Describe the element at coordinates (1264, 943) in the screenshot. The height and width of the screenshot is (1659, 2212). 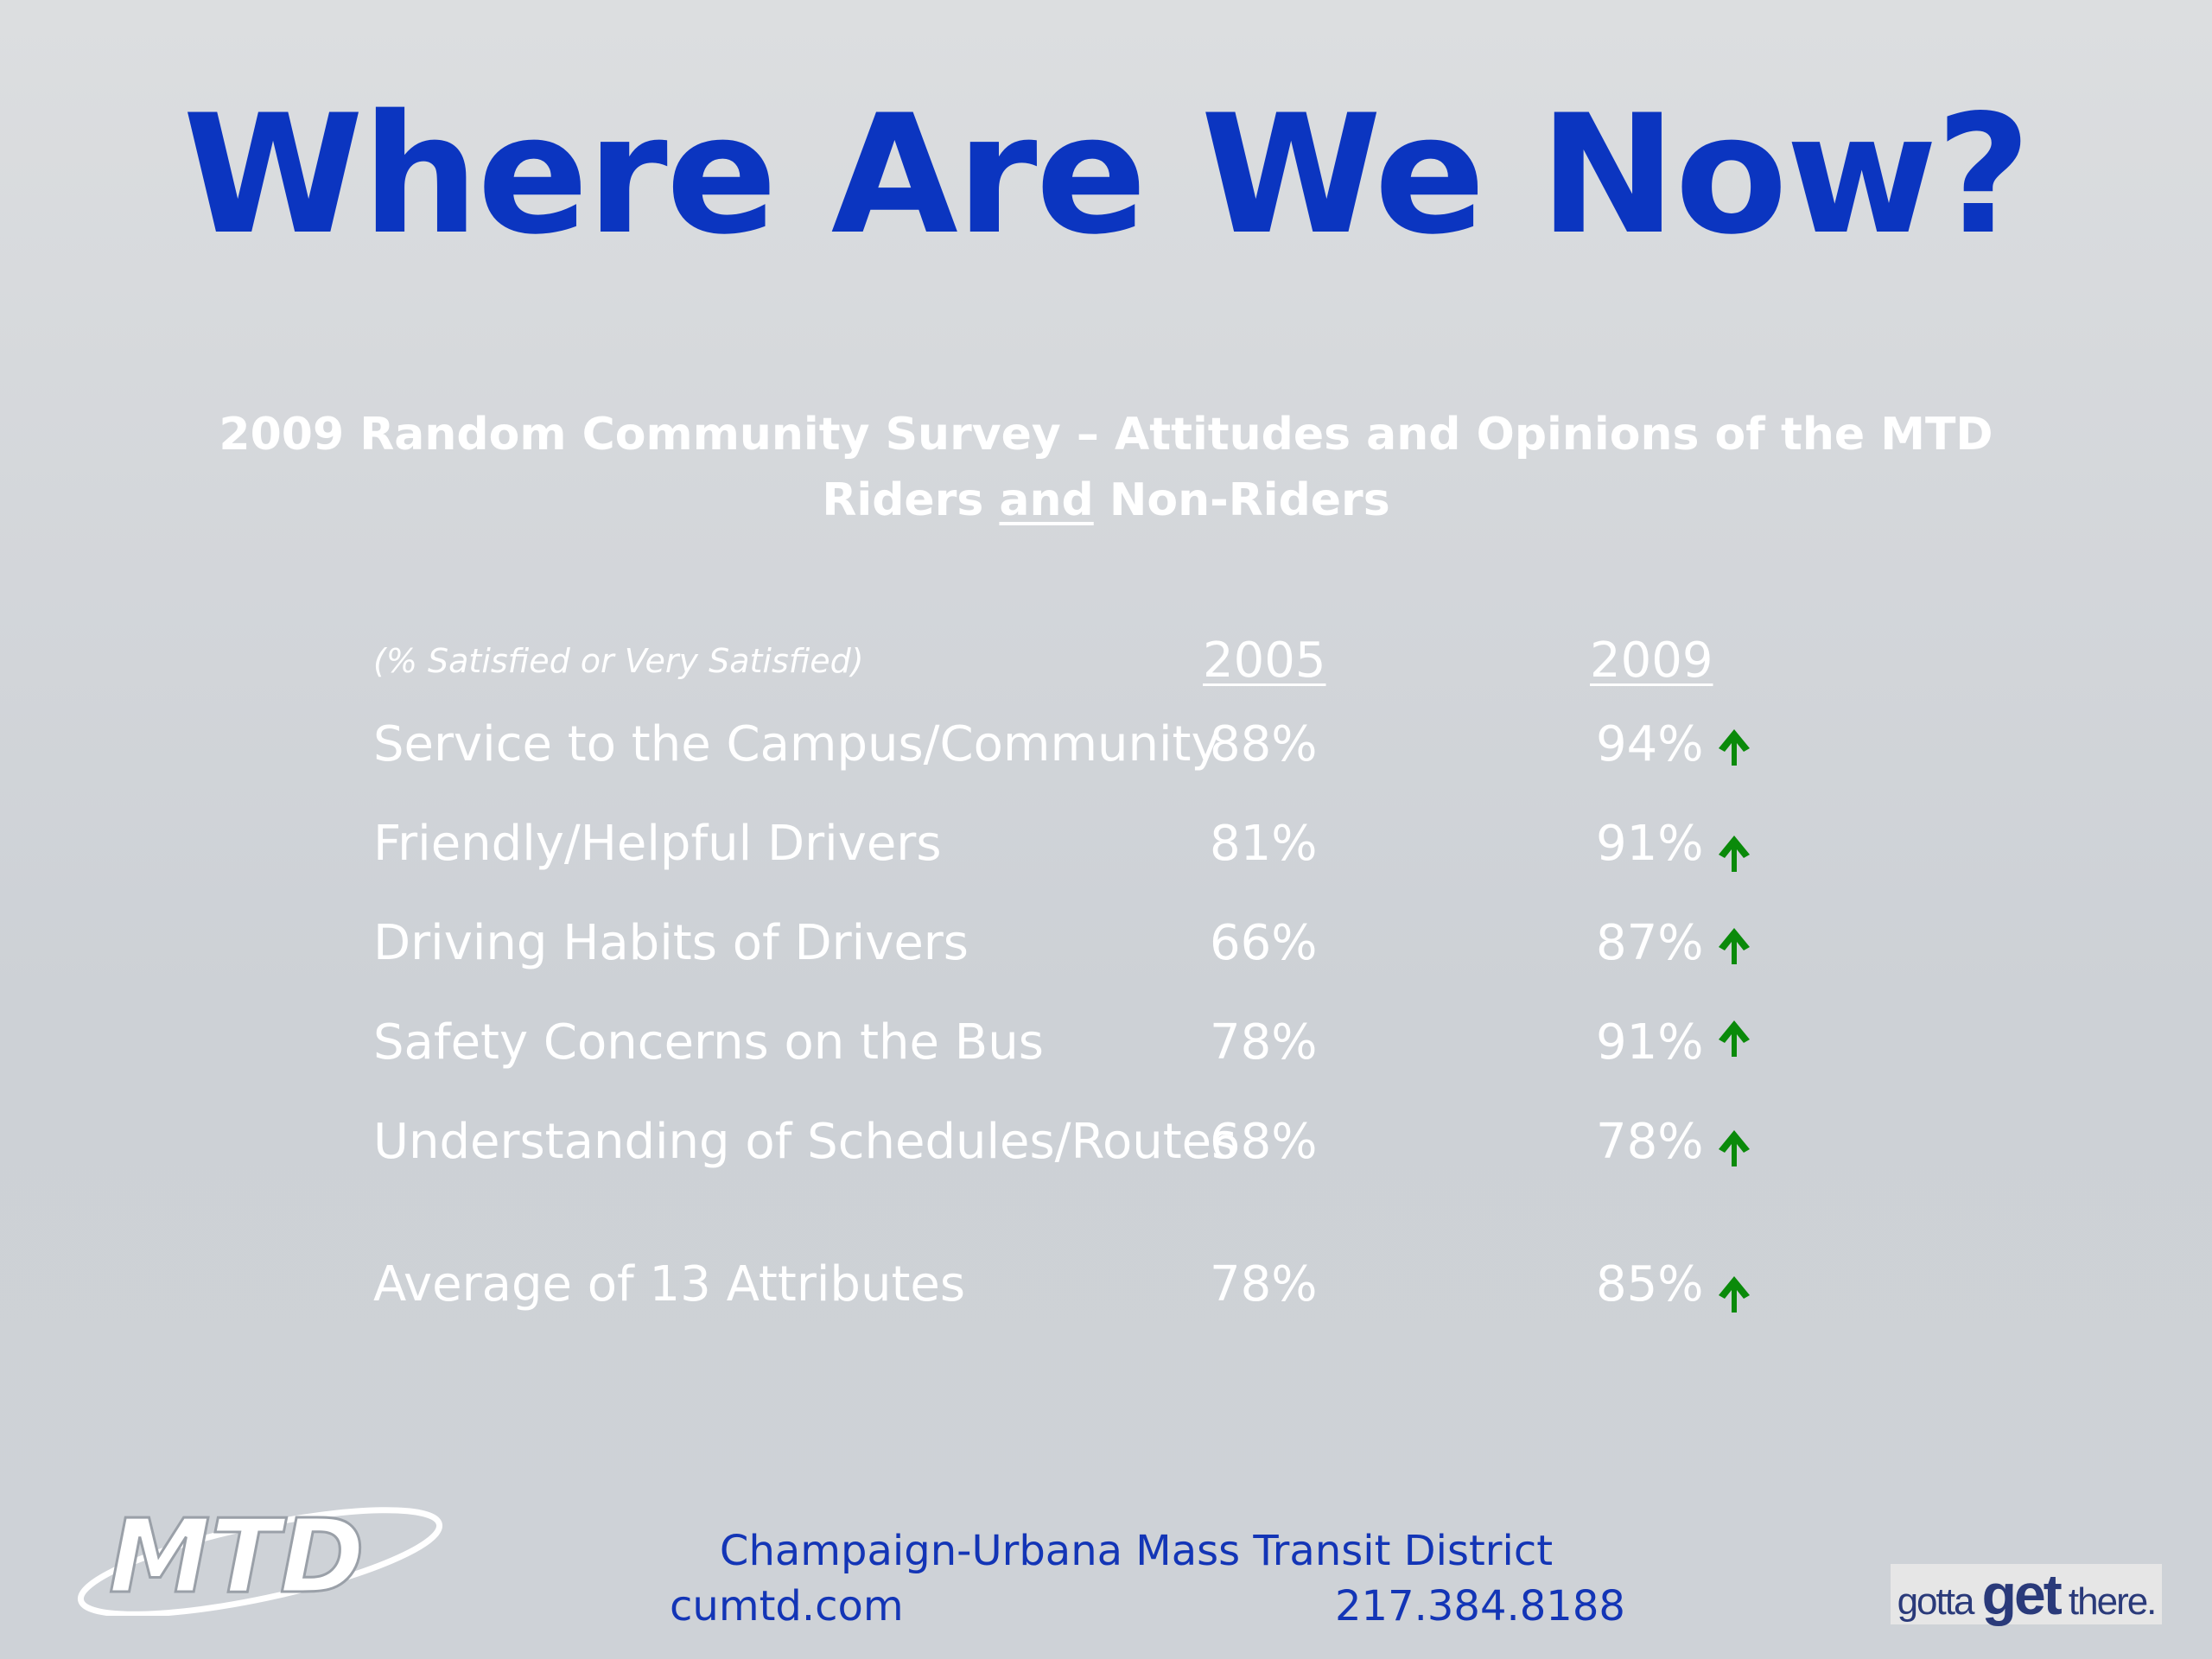
I see `value-2005: 66%` at that location.